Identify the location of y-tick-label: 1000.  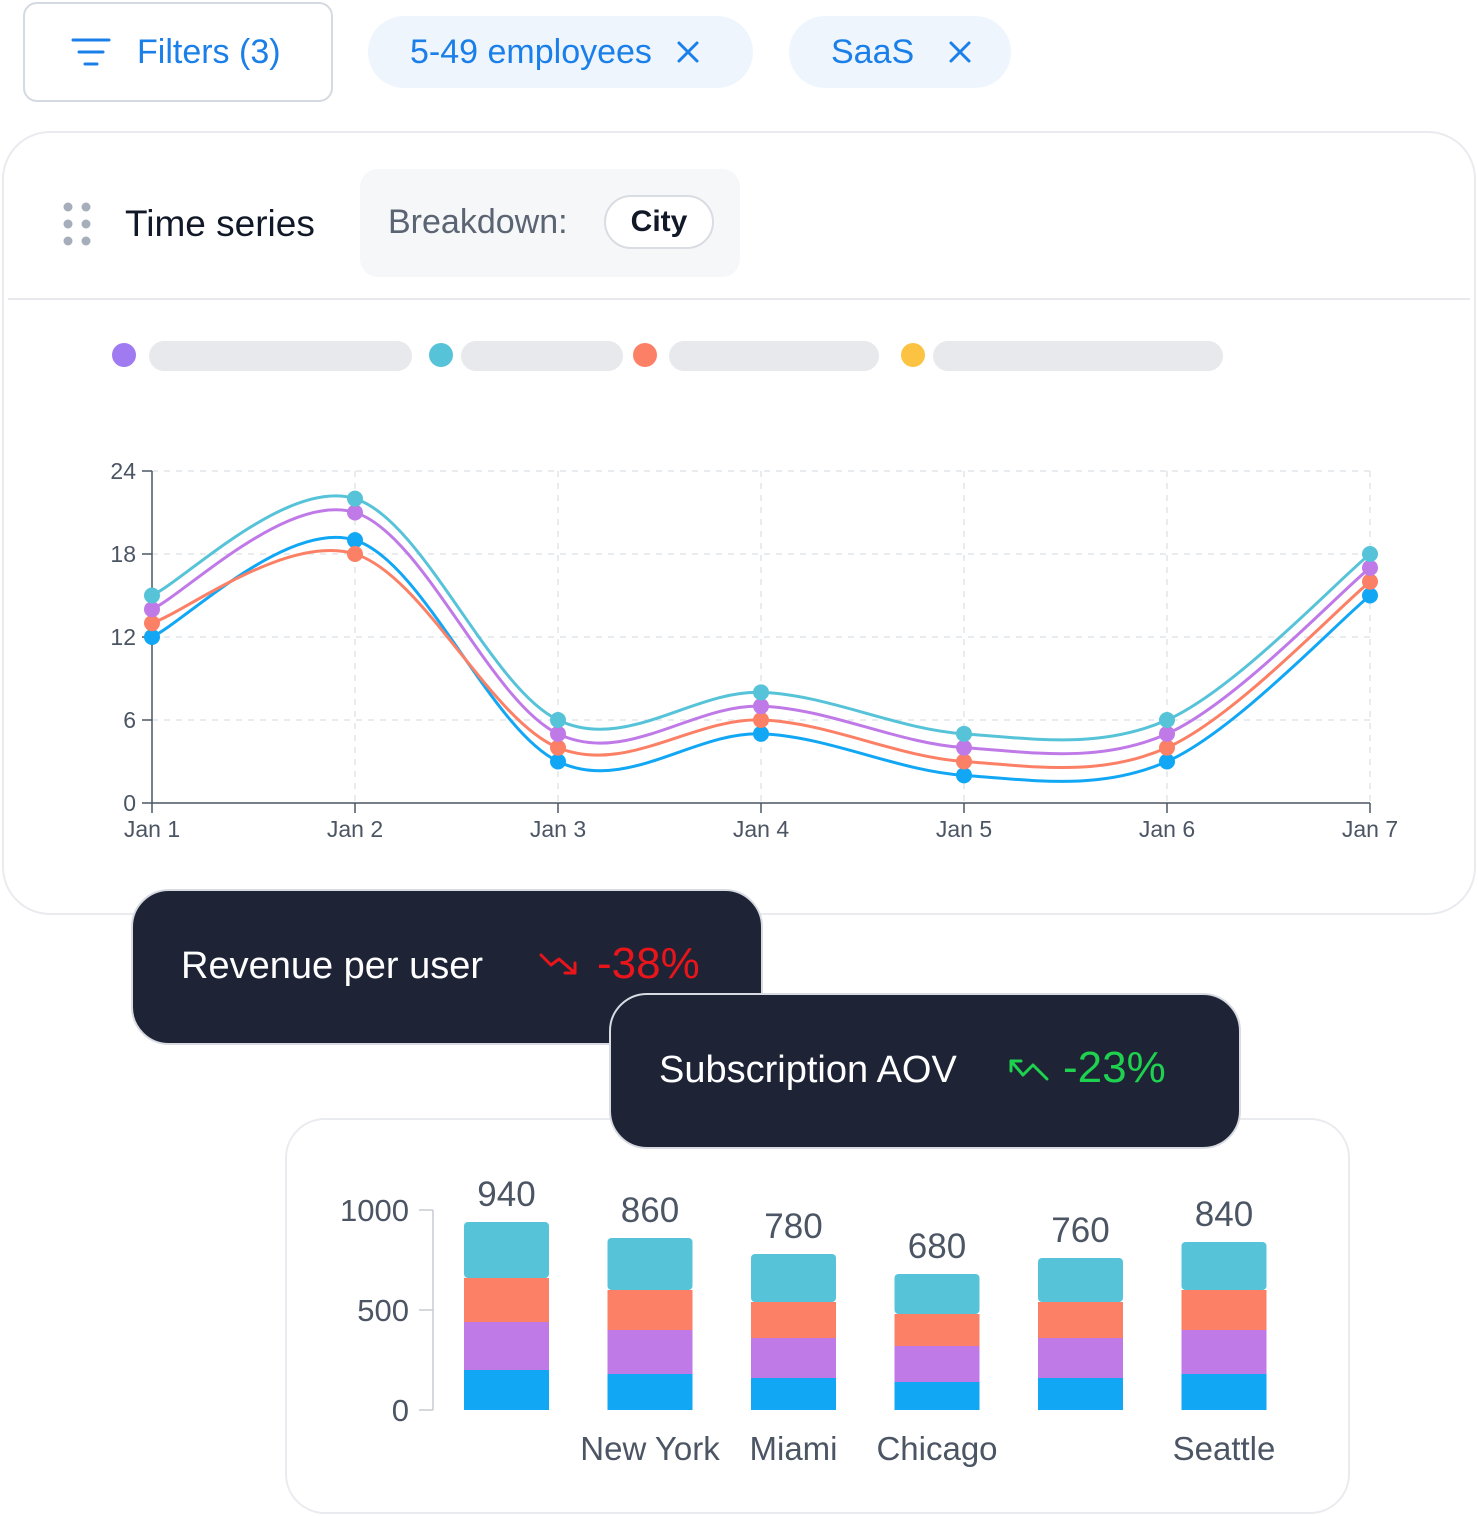
(374, 1210).